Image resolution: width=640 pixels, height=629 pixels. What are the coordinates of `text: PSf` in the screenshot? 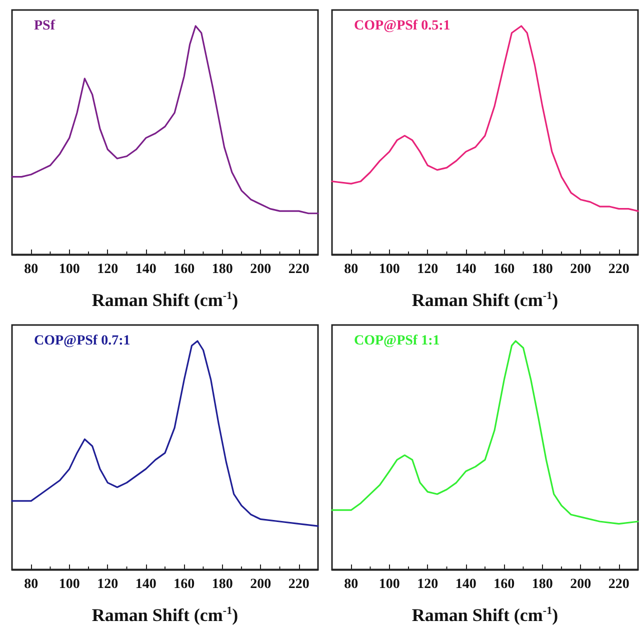 It's located at (45, 26).